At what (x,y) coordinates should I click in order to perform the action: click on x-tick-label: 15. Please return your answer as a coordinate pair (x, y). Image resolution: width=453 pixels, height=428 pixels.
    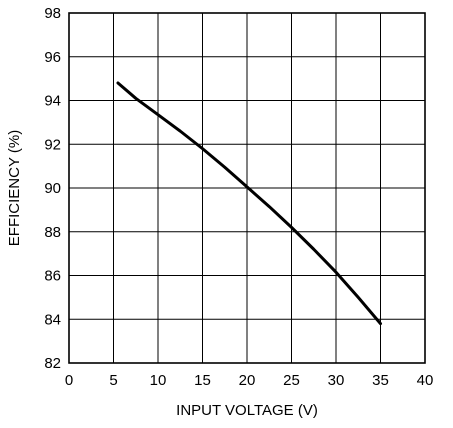
    Looking at the image, I should click on (202, 380).